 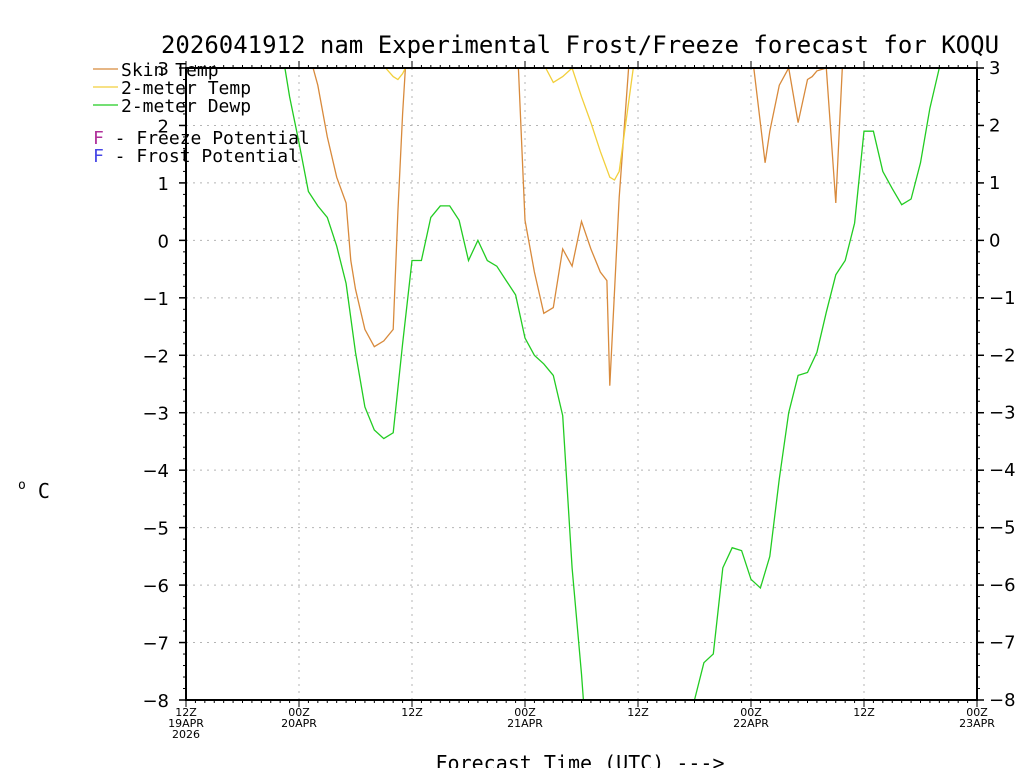 What do you see at coordinates (155, 701) in the screenshot?
I see `y-tick-label-left: −8` at bounding box center [155, 701].